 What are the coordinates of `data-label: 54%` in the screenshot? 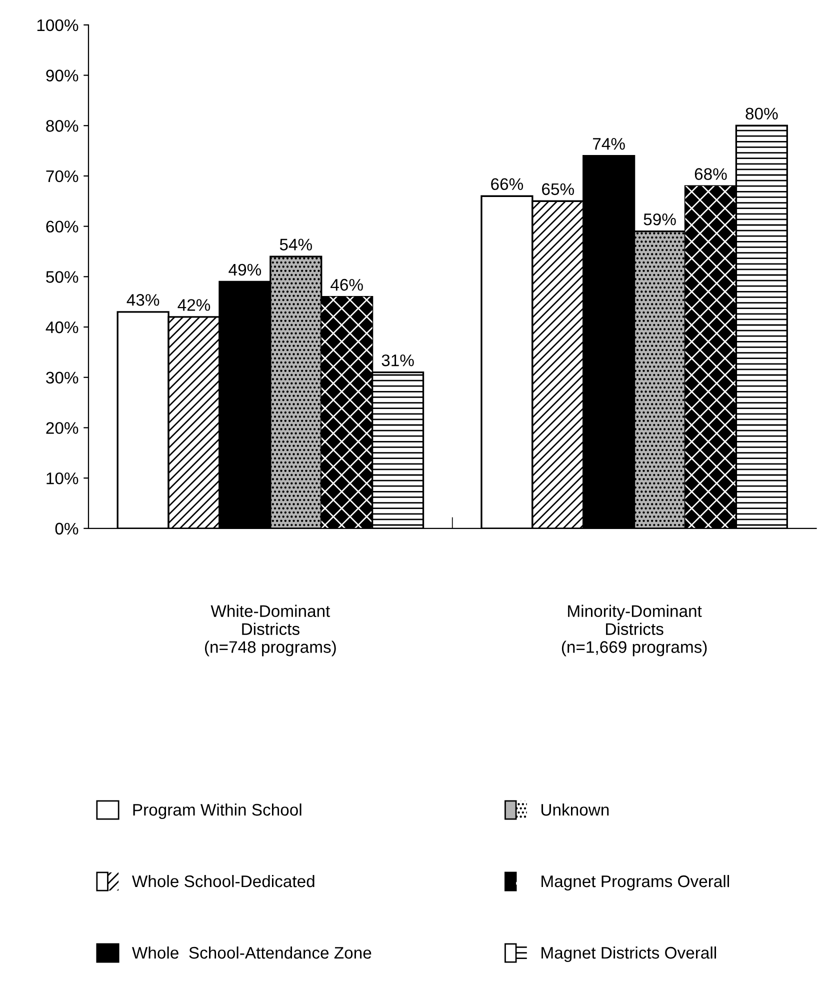 It's located at (296, 244).